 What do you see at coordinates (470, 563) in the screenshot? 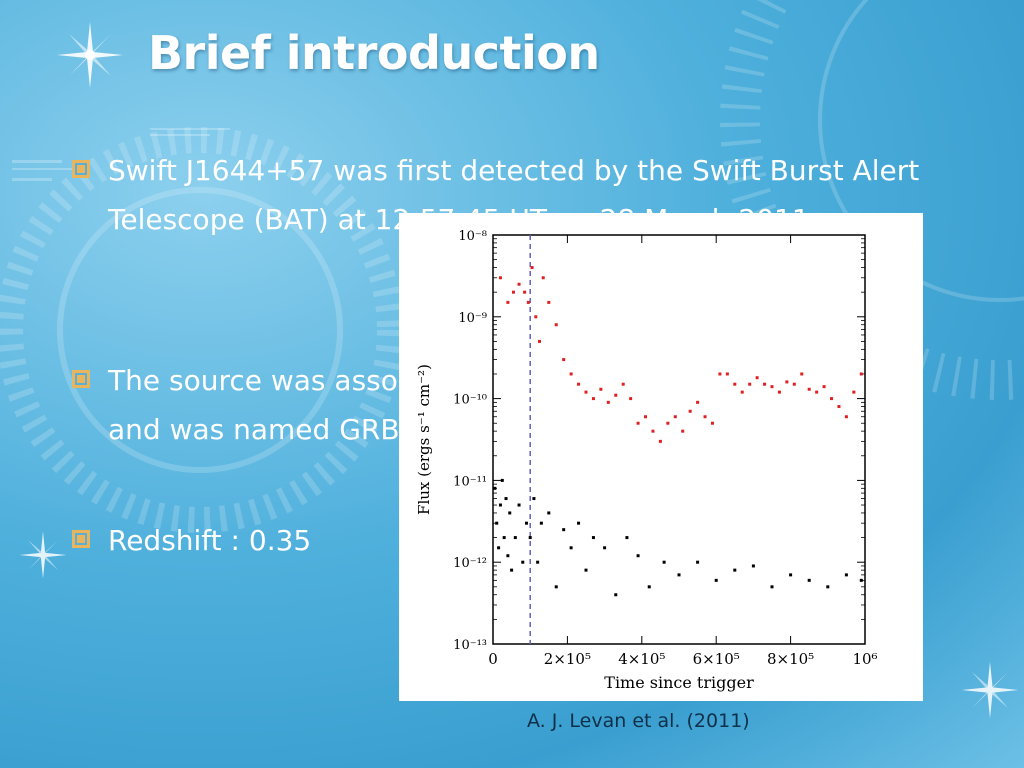
I see `y-tick-label: 10⁻¹²` at bounding box center [470, 563].